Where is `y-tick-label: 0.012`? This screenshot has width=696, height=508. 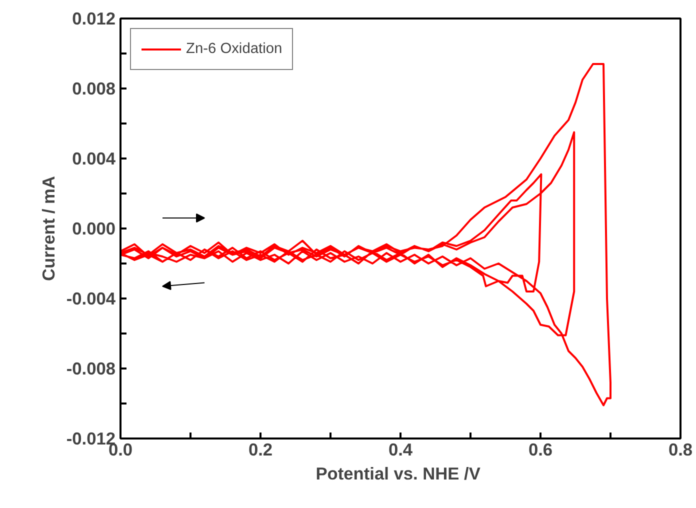
y-tick-label: 0.012 is located at coordinates (94, 18).